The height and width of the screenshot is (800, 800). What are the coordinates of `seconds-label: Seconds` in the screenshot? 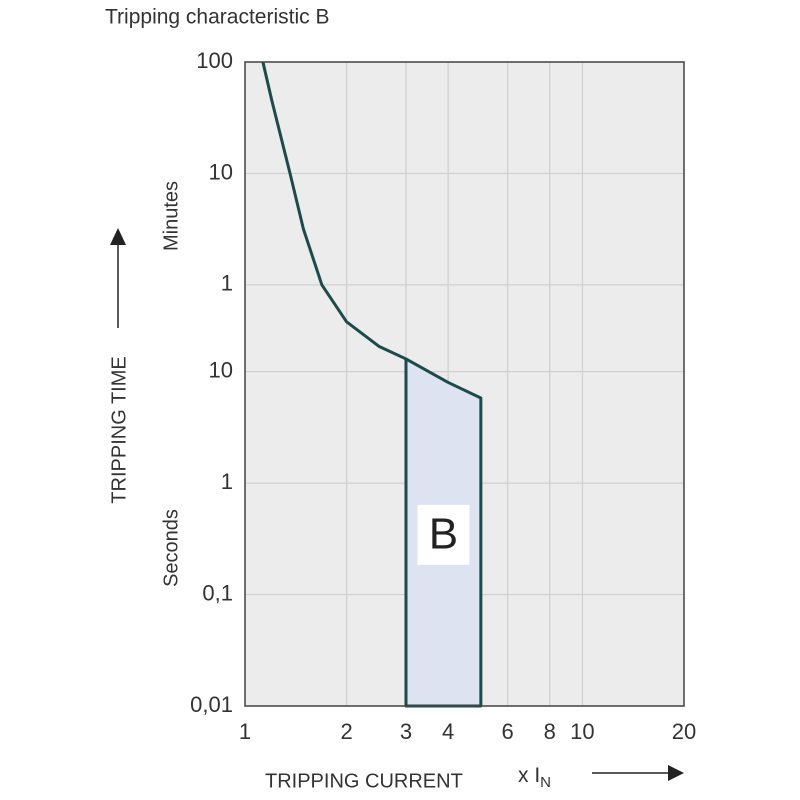 It's located at (171, 548).